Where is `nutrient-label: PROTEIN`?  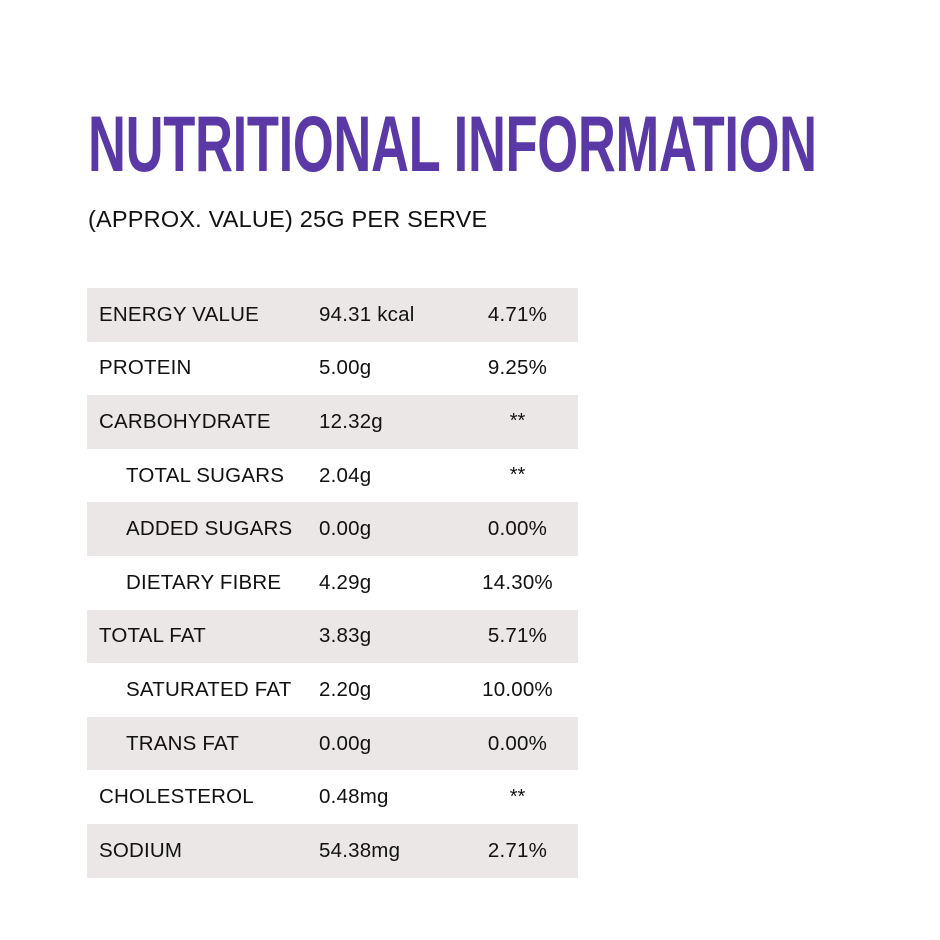
nutrient-label: PROTEIN is located at coordinates (145, 368).